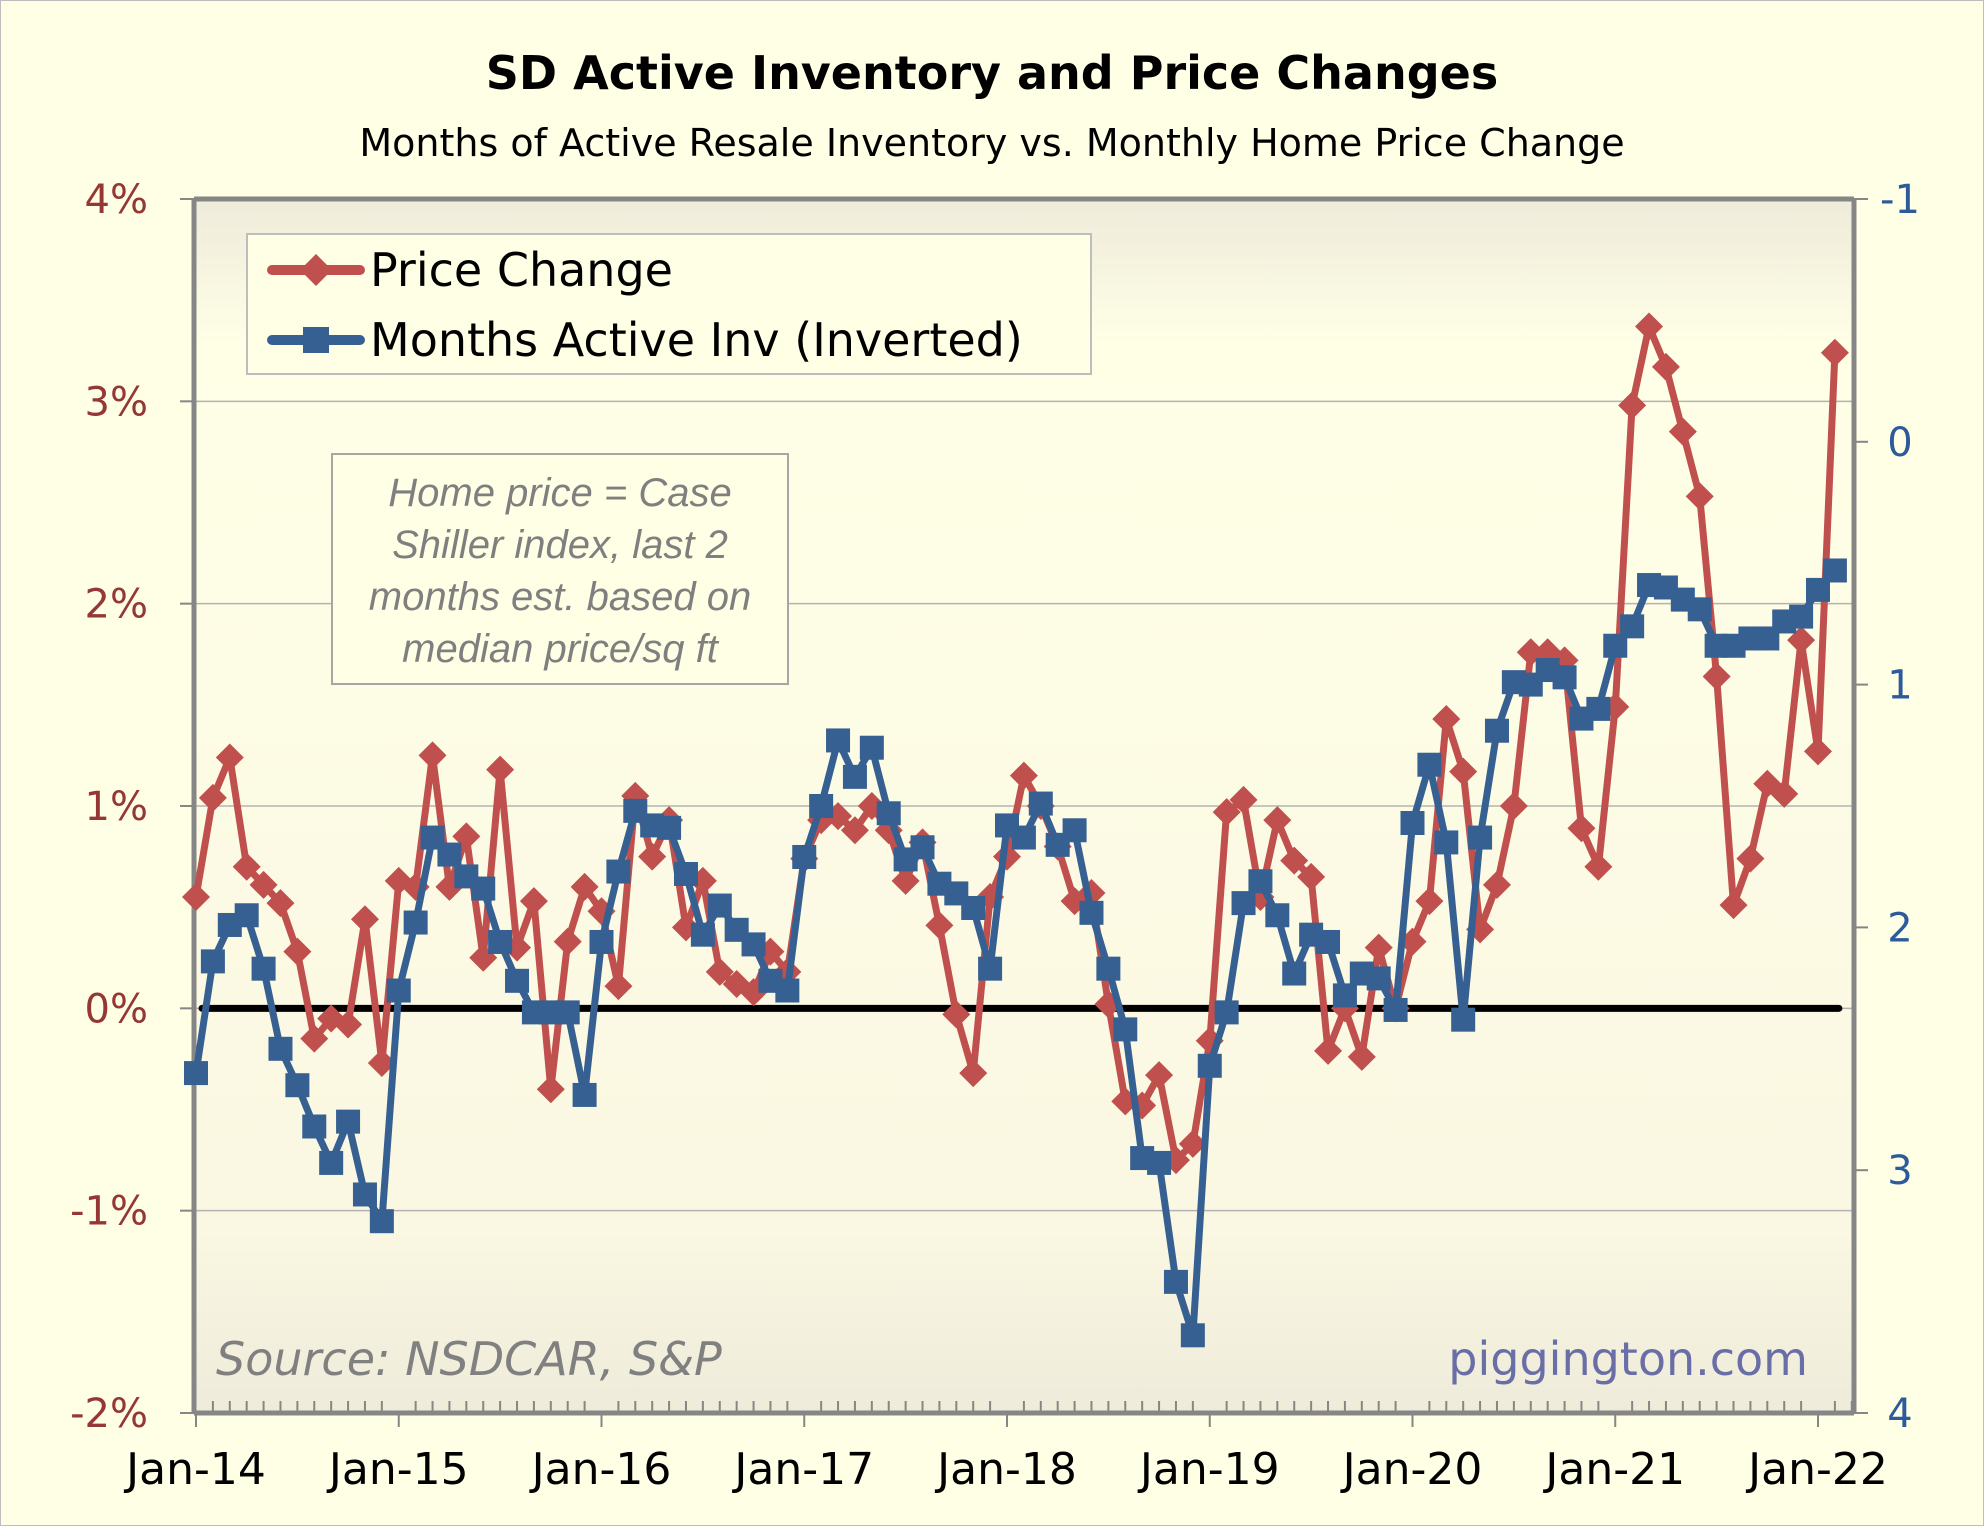 The height and width of the screenshot is (1526, 1984). Describe the element at coordinates (1899, 1171) in the screenshot. I see `right-tick-label: 3` at that location.